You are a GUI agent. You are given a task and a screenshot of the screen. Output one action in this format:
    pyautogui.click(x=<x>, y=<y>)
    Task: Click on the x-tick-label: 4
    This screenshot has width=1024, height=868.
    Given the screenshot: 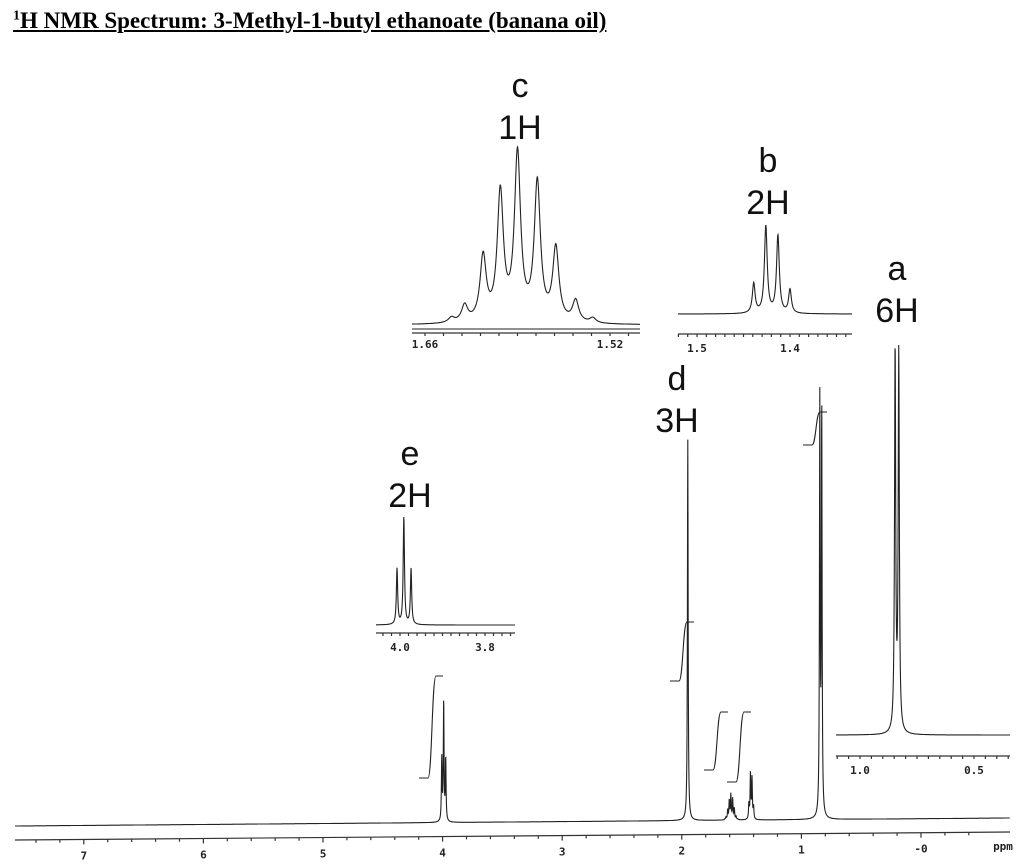 What is the action you would take?
    pyautogui.click(x=442, y=853)
    